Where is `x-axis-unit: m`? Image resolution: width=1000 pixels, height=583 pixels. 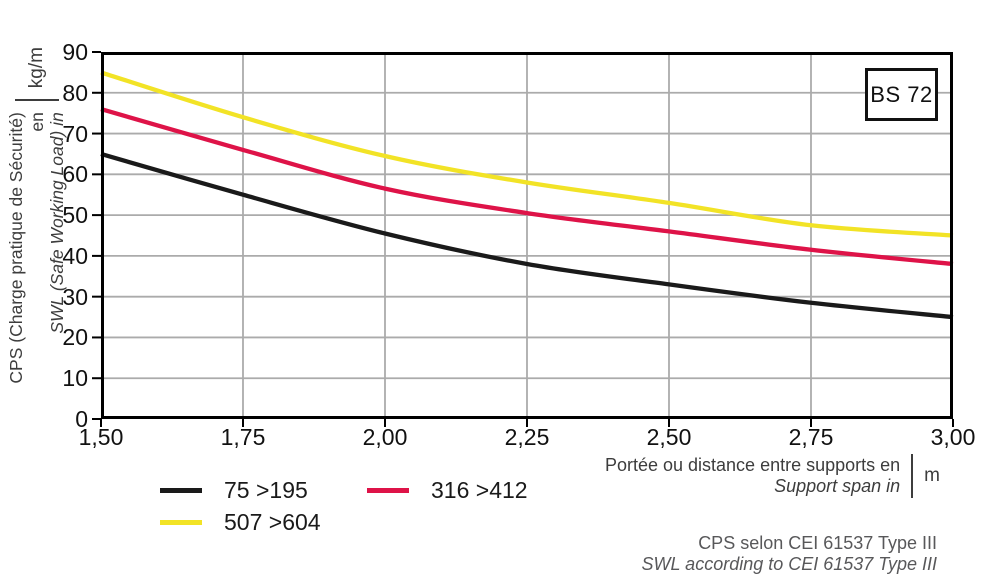
x-axis-unit: m is located at coordinates (932, 475).